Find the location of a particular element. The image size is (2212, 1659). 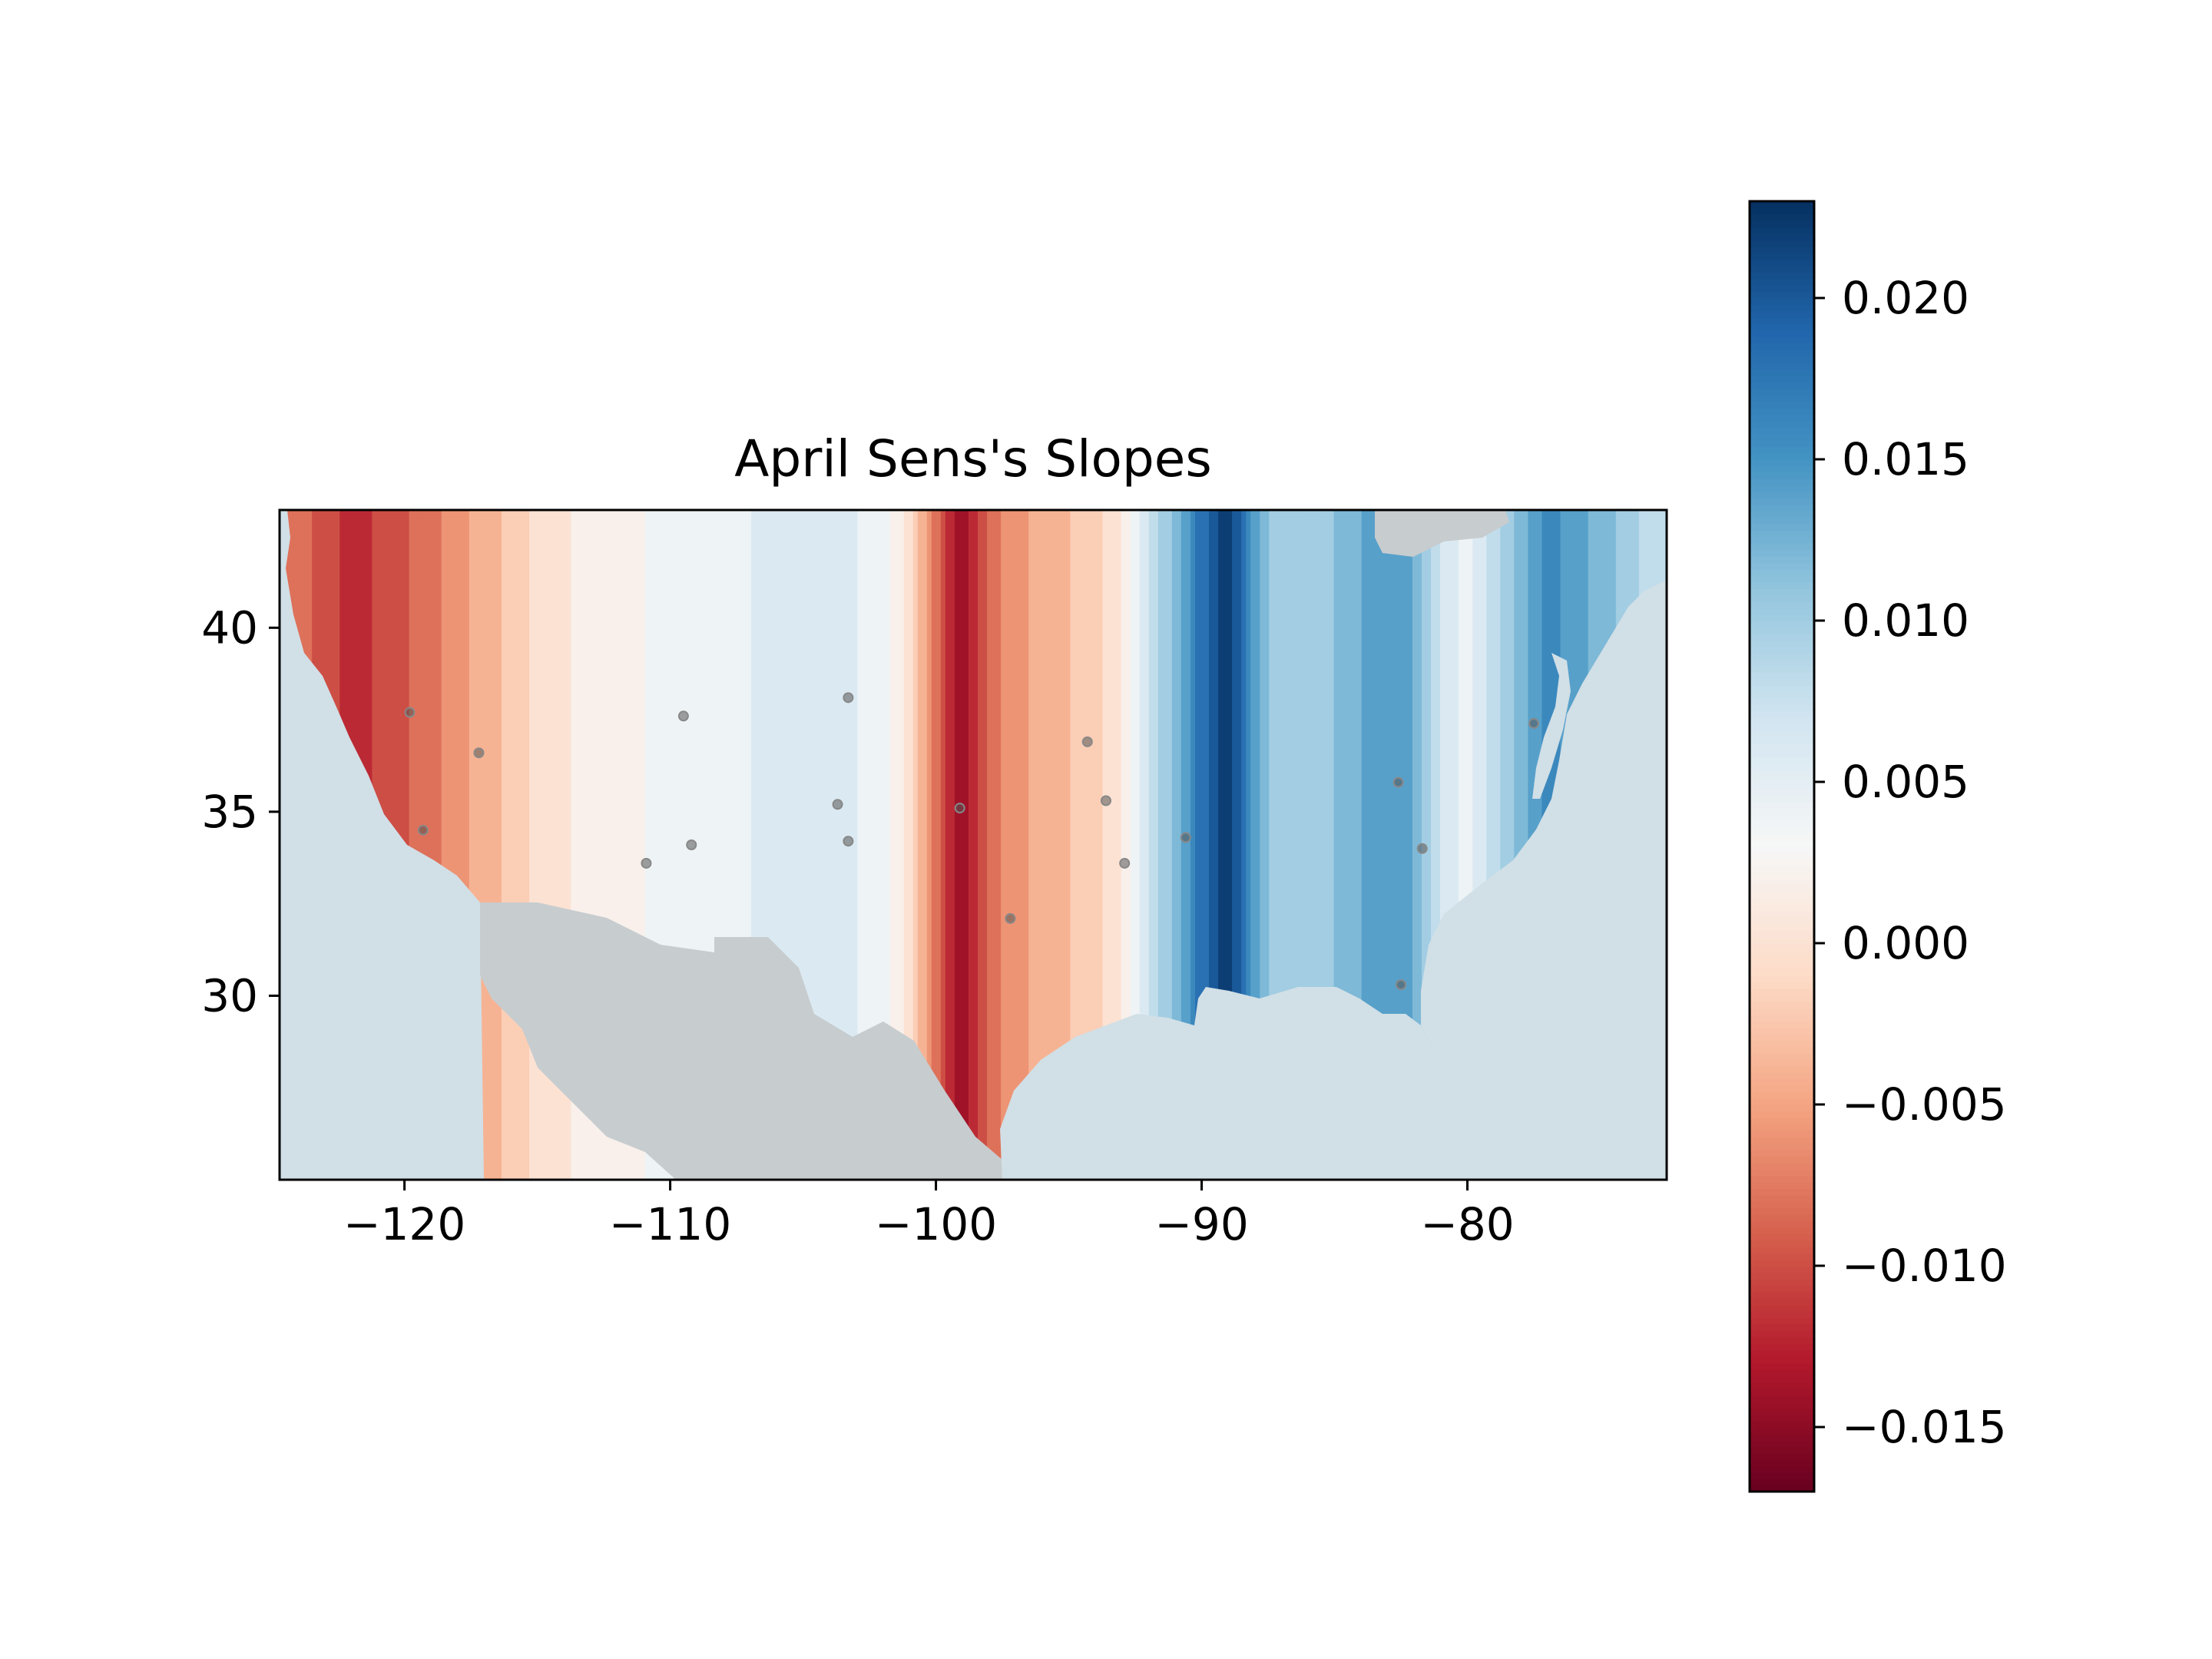

great-lakes-land is located at coordinates (1442, 533).